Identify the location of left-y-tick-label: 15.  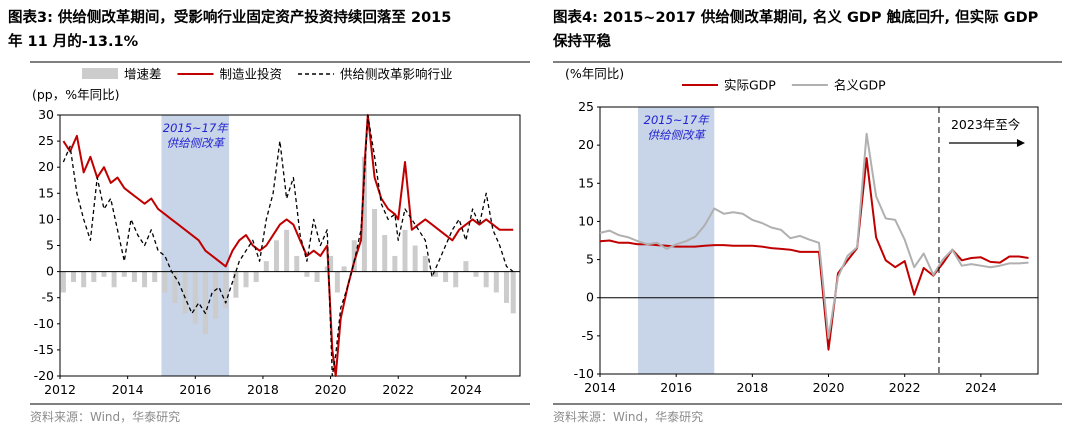
(46, 192).